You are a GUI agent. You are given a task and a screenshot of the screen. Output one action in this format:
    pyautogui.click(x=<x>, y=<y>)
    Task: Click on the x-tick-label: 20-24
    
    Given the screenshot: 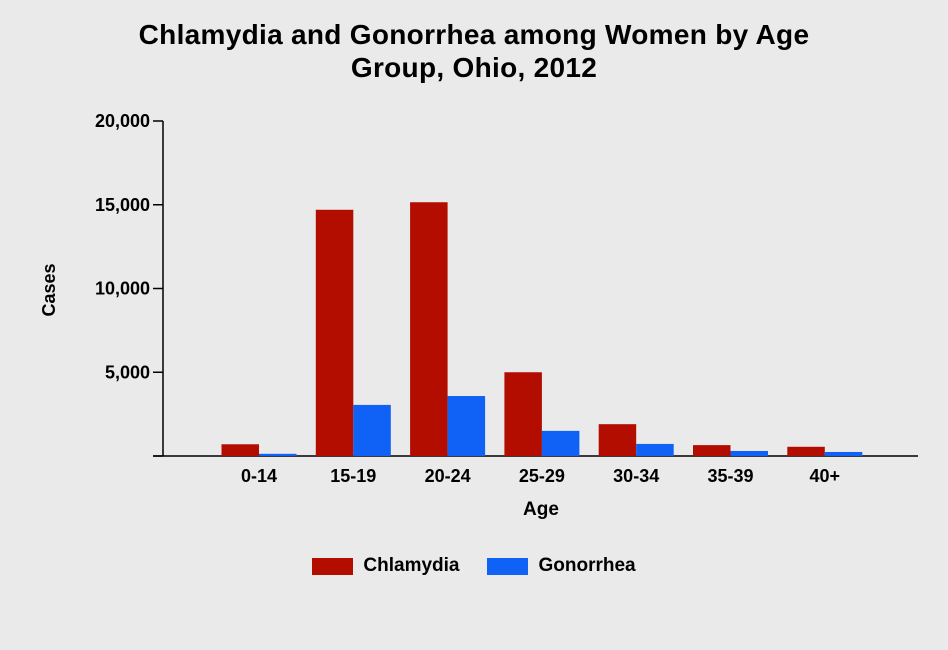 What is the action you would take?
    pyautogui.click(x=448, y=476)
    